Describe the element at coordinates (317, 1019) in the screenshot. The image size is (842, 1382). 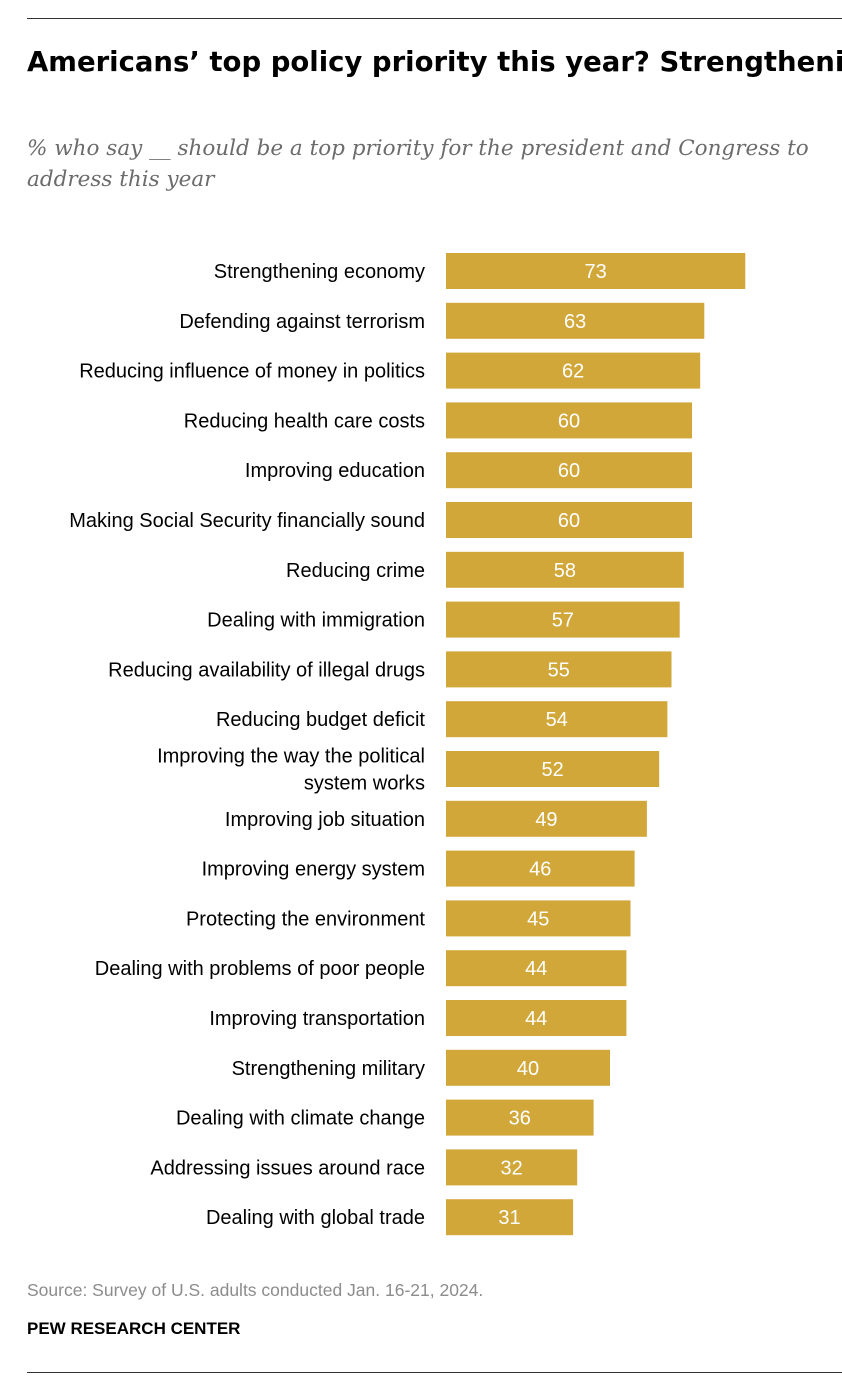
I see `category-label: Improving transportation` at that location.